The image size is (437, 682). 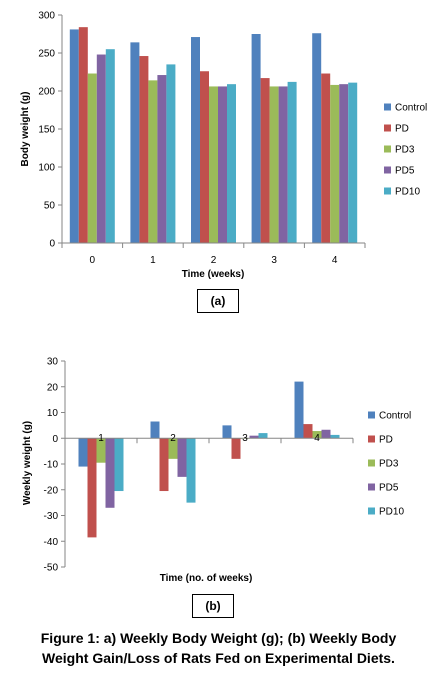 I want to click on x-tick-label-b-3: 3, so click(x=245, y=438).